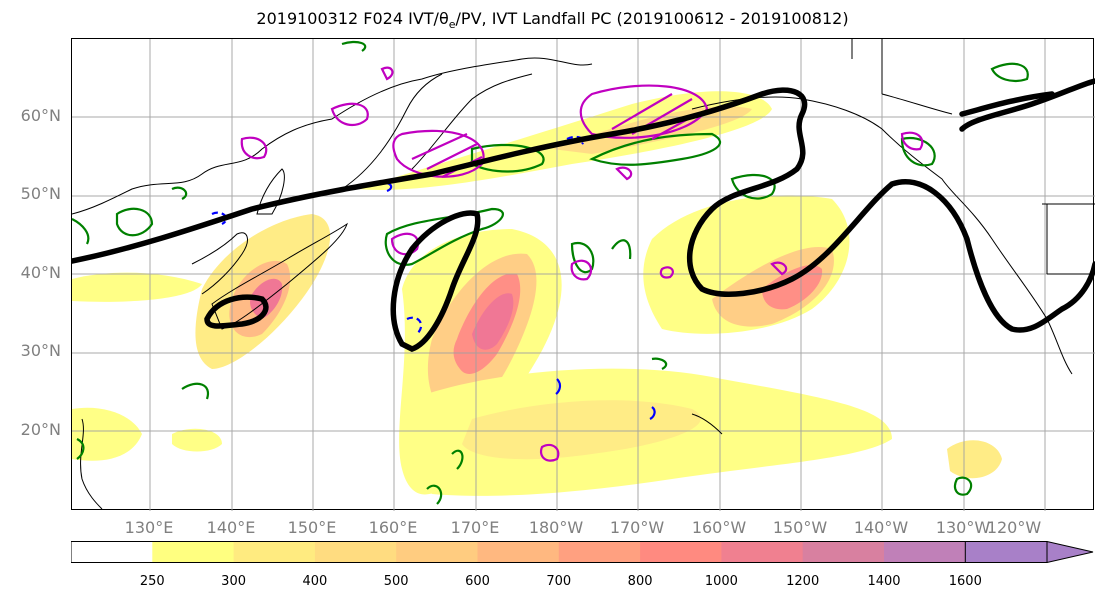  Describe the element at coordinates (40, 429) in the screenshot. I see `lat-label-20n: 20°N` at that location.